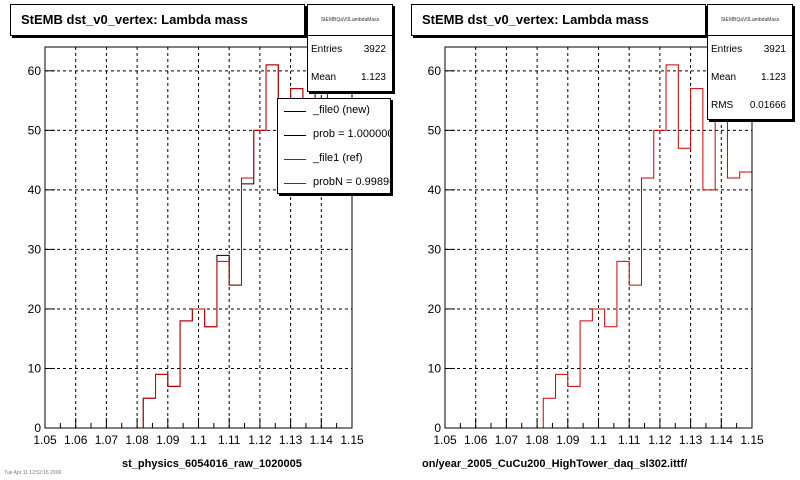  What do you see at coordinates (352, 134) in the screenshot?
I see `legend-label-prob: prob = 1.000000` at bounding box center [352, 134].